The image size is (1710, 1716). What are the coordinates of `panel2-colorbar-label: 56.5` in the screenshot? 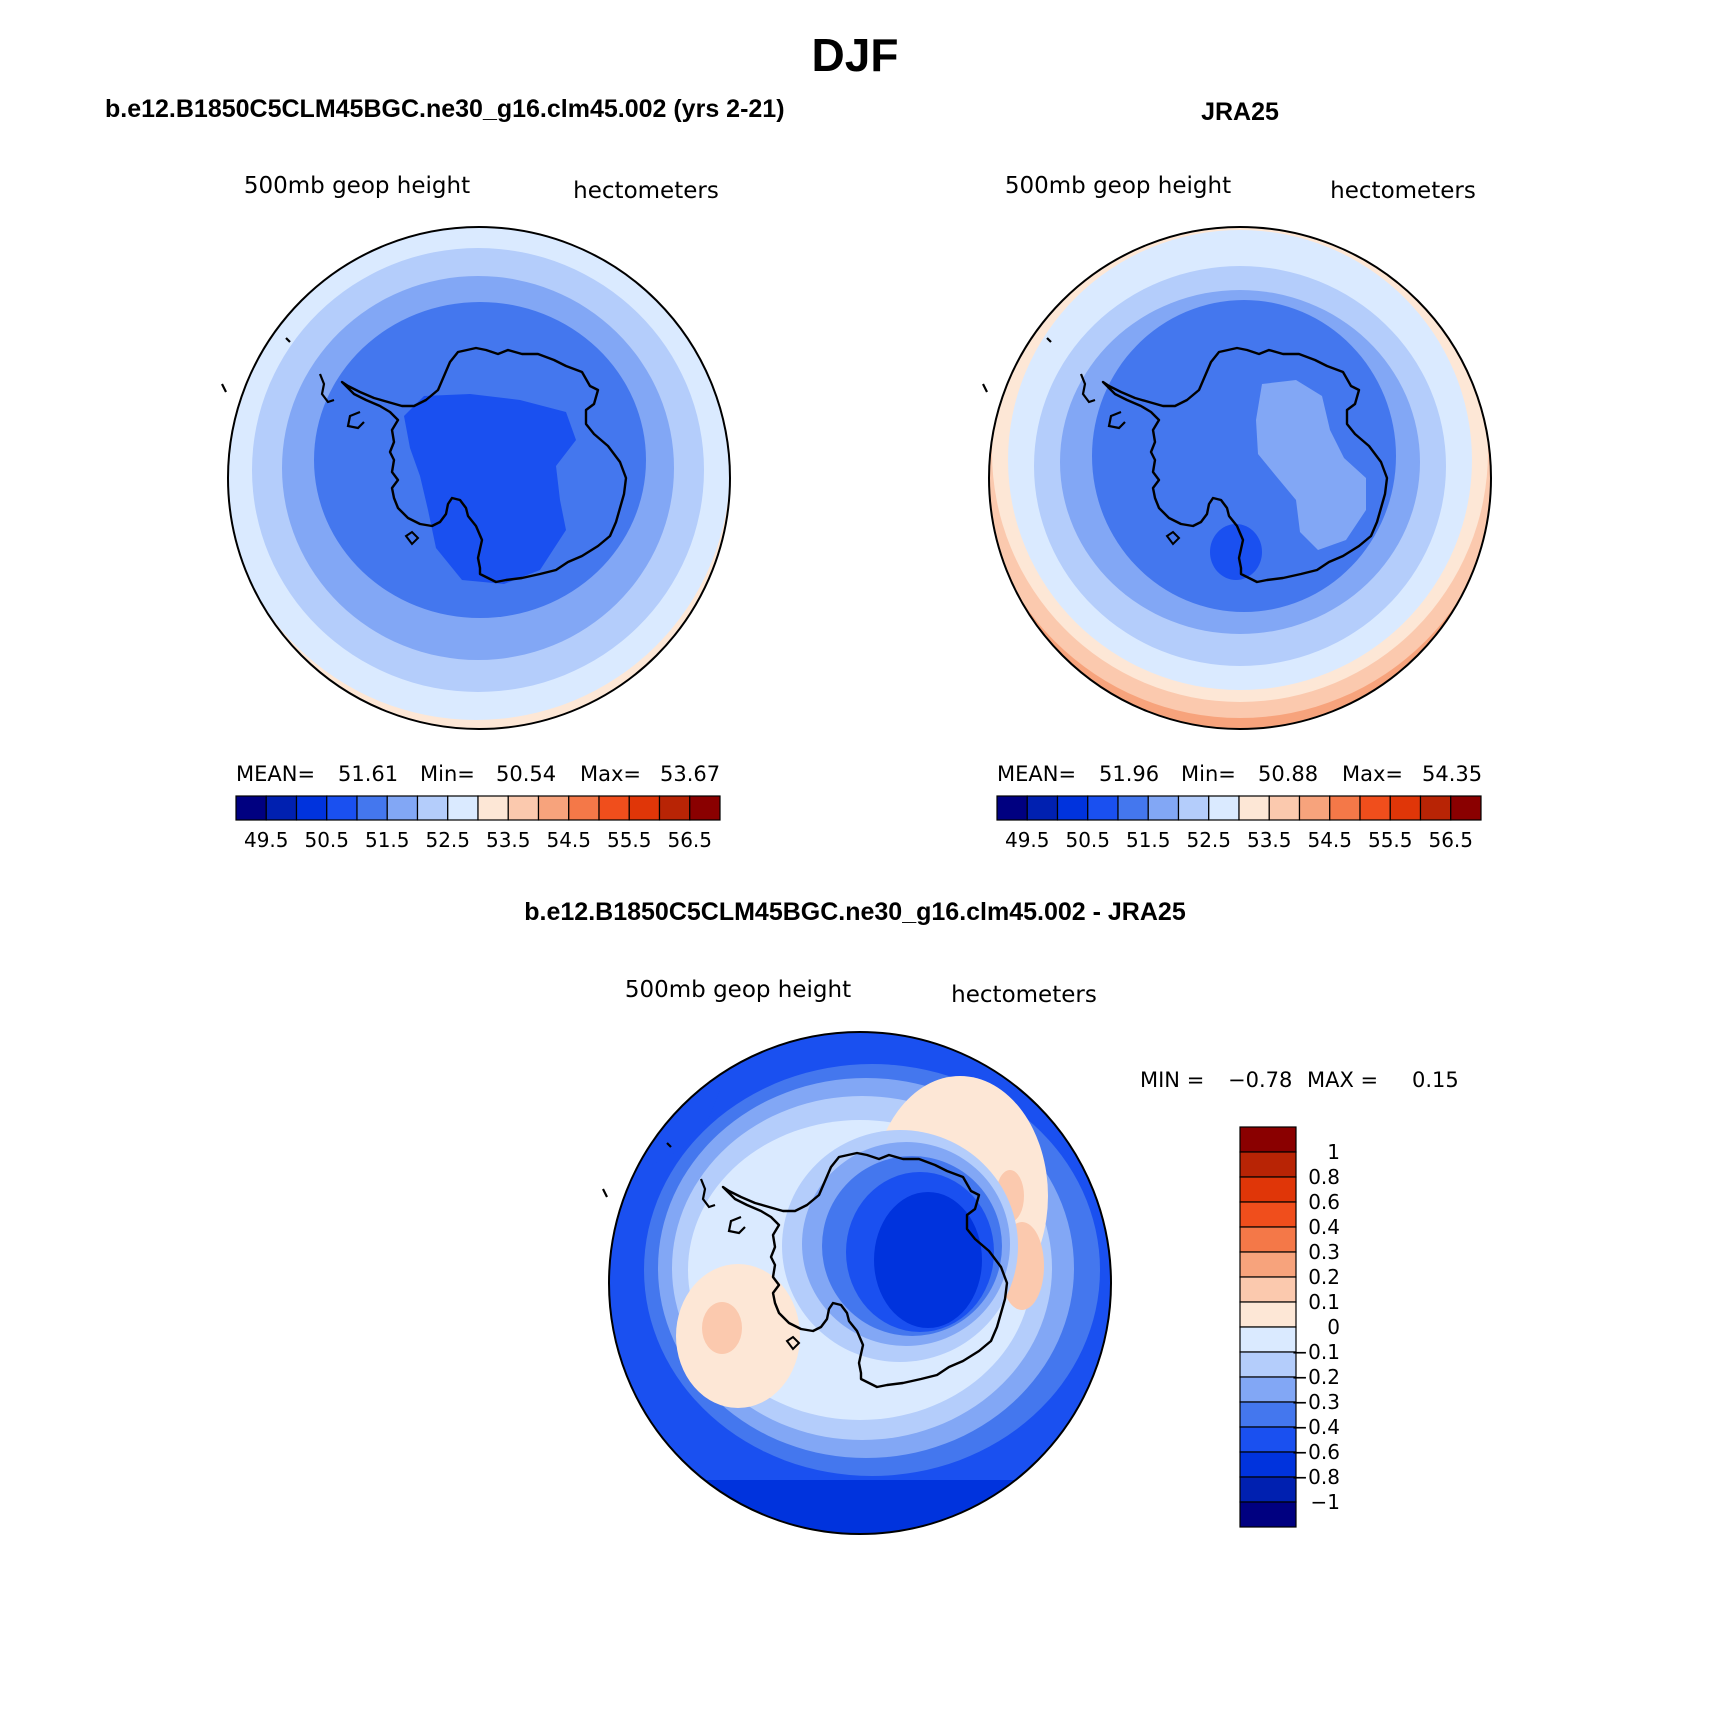 It's located at (1450, 840).